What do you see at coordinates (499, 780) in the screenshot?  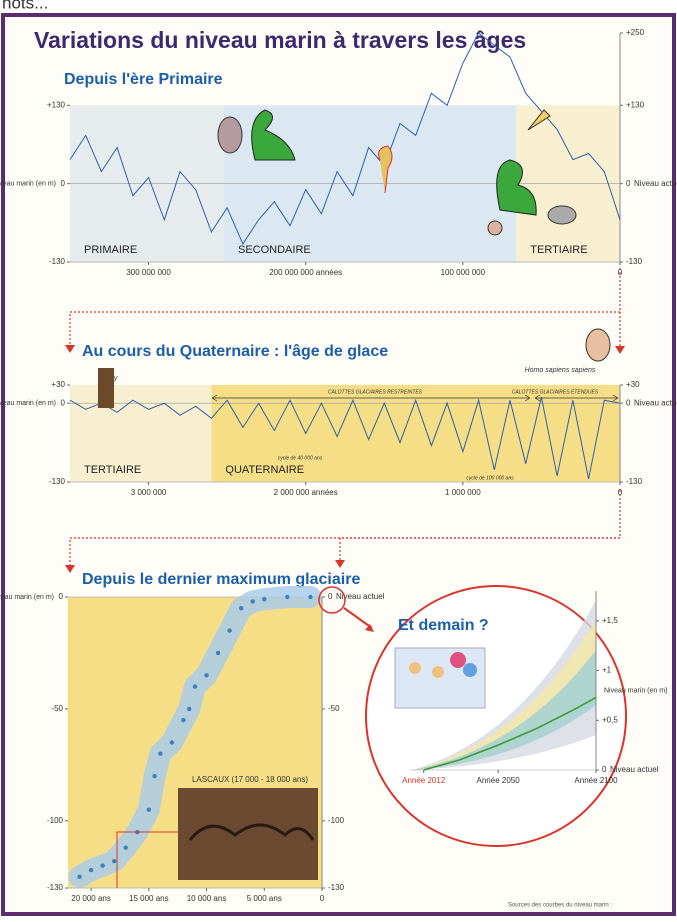 I see `x-tick-label: Année 2050` at bounding box center [499, 780].